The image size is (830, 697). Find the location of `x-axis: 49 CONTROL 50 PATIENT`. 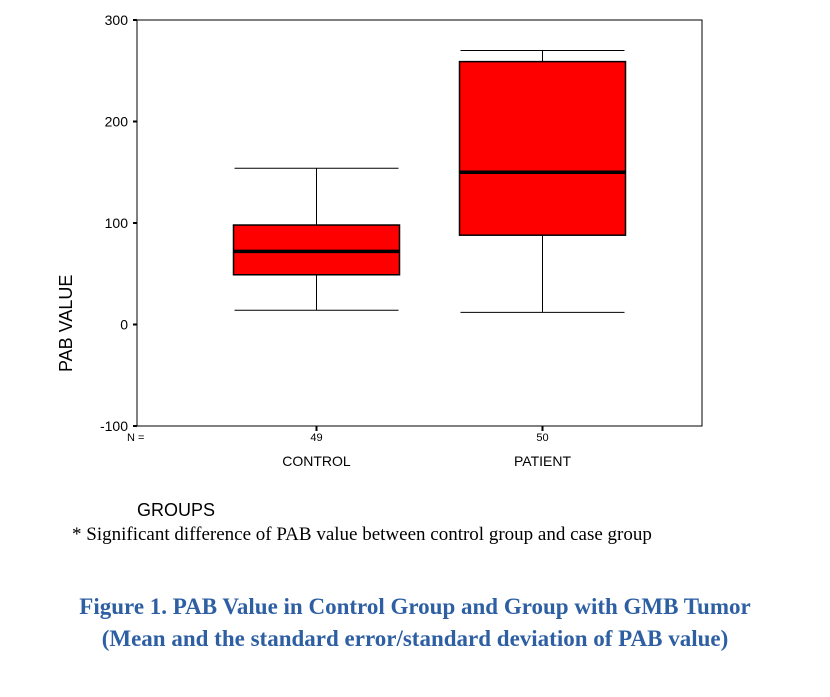

x-axis: 49 CONTROL 50 PATIENT is located at coordinates (426, 447).